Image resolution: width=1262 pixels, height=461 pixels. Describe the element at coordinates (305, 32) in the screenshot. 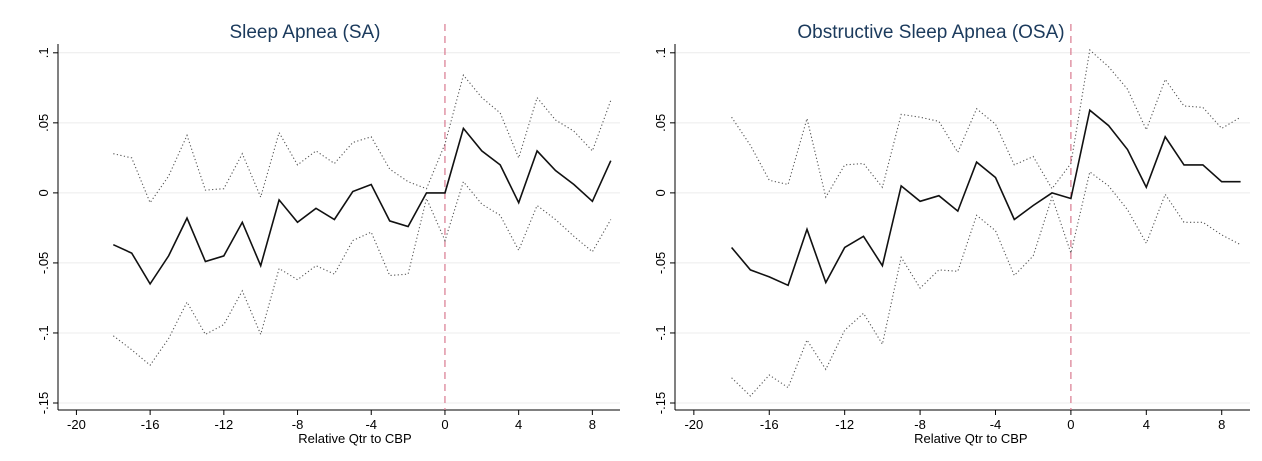

I see `chart-title: Sleep Apnea (SA)` at that location.